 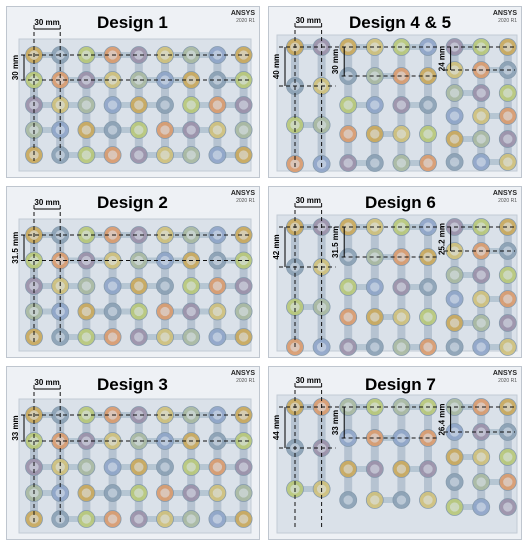 I want to click on diagram-design-4-5: 30 mm 40 mm 30 mm 24 mm, so click(x=395, y=94).